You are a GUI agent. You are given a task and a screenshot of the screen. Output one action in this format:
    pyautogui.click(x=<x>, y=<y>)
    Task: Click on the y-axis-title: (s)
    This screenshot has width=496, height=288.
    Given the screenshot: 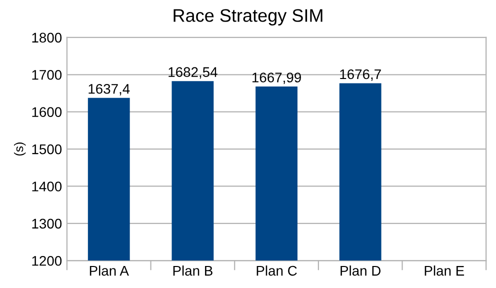 What is the action you would take?
    pyautogui.click(x=20, y=149)
    